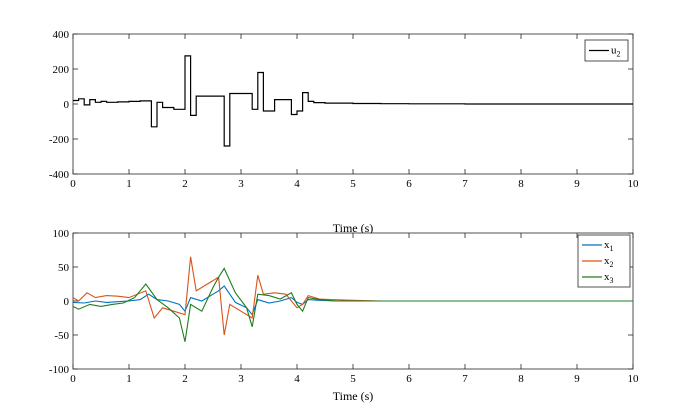  Describe the element at coordinates (61, 70) in the screenshot. I see `y-tick-label: 200` at that location.